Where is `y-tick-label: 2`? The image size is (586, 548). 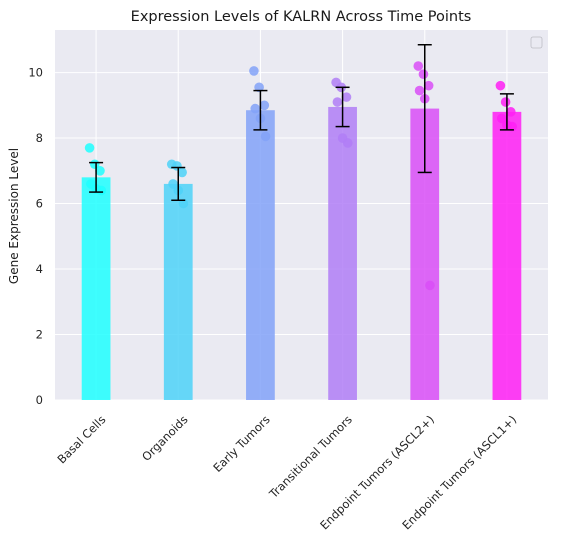
y-tick-label: 2 is located at coordinates (39, 335).